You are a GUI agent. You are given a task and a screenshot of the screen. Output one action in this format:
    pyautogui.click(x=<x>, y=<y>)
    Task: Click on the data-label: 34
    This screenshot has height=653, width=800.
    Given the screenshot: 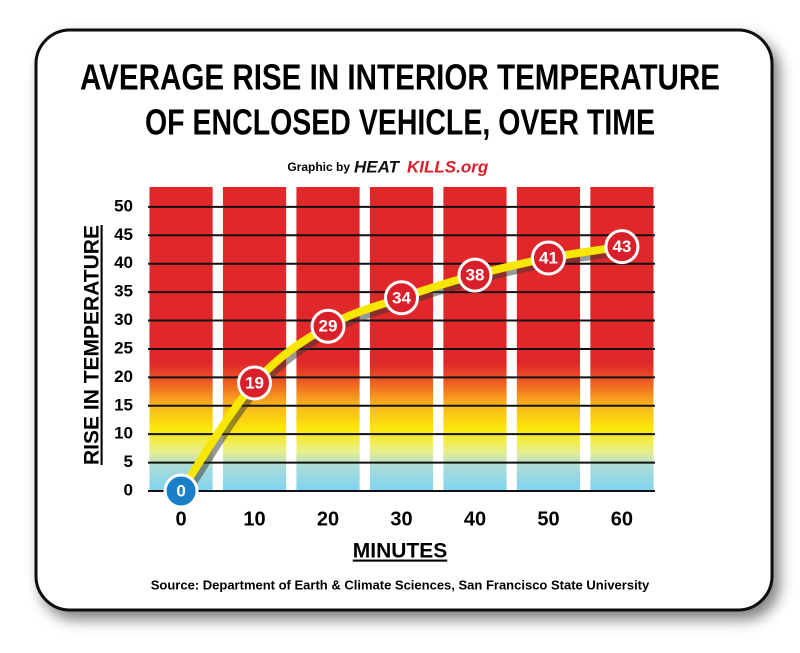 What is the action you would take?
    pyautogui.click(x=401, y=297)
    